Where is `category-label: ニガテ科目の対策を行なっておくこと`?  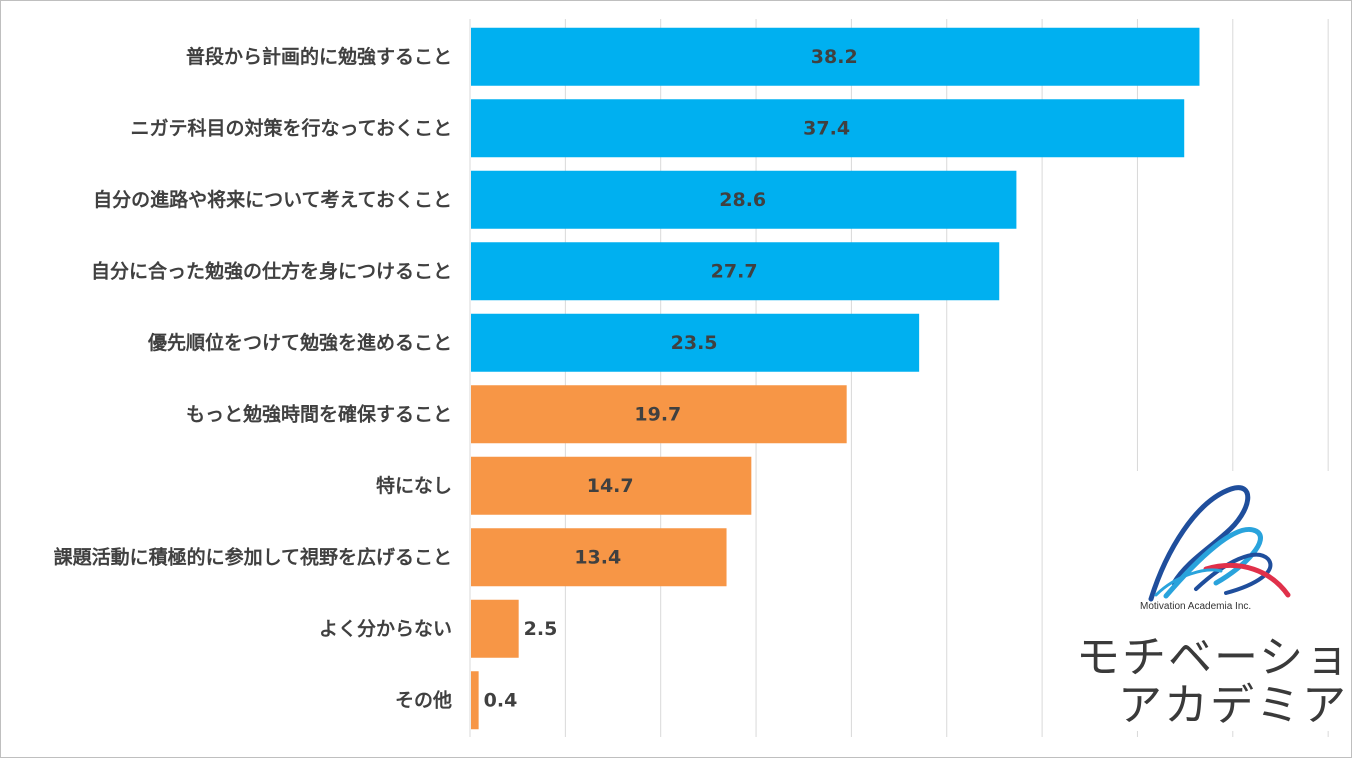 category-label: ニガテ科目の対策を行なっておくこと is located at coordinates (291, 127).